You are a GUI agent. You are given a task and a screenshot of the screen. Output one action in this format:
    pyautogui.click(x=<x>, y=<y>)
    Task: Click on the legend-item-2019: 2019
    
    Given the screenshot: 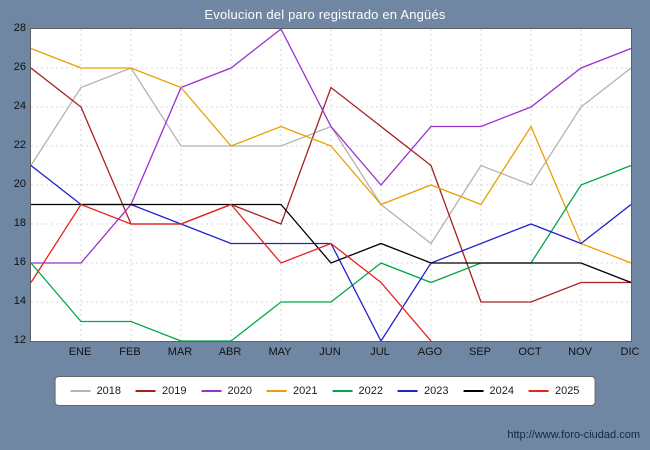 What is the action you would take?
    pyautogui.click(x=161, y=391)
    